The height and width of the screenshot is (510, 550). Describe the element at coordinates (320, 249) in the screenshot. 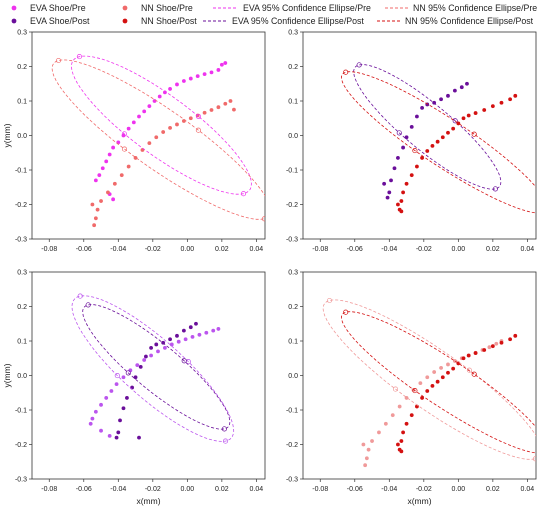

I see `x-tick-label: -0.08` at that location.